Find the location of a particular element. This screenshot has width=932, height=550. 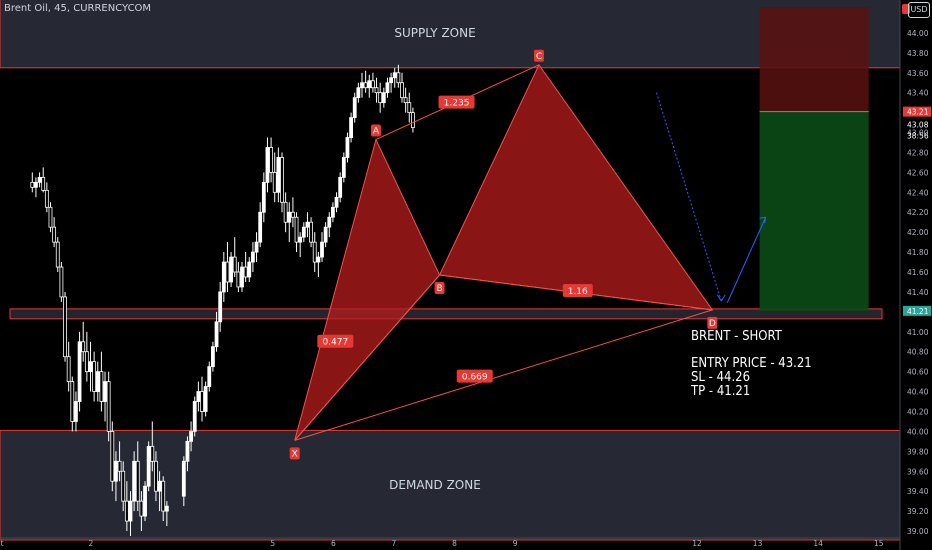

time-tick-4: 7 is located at coordinates (394, 543).